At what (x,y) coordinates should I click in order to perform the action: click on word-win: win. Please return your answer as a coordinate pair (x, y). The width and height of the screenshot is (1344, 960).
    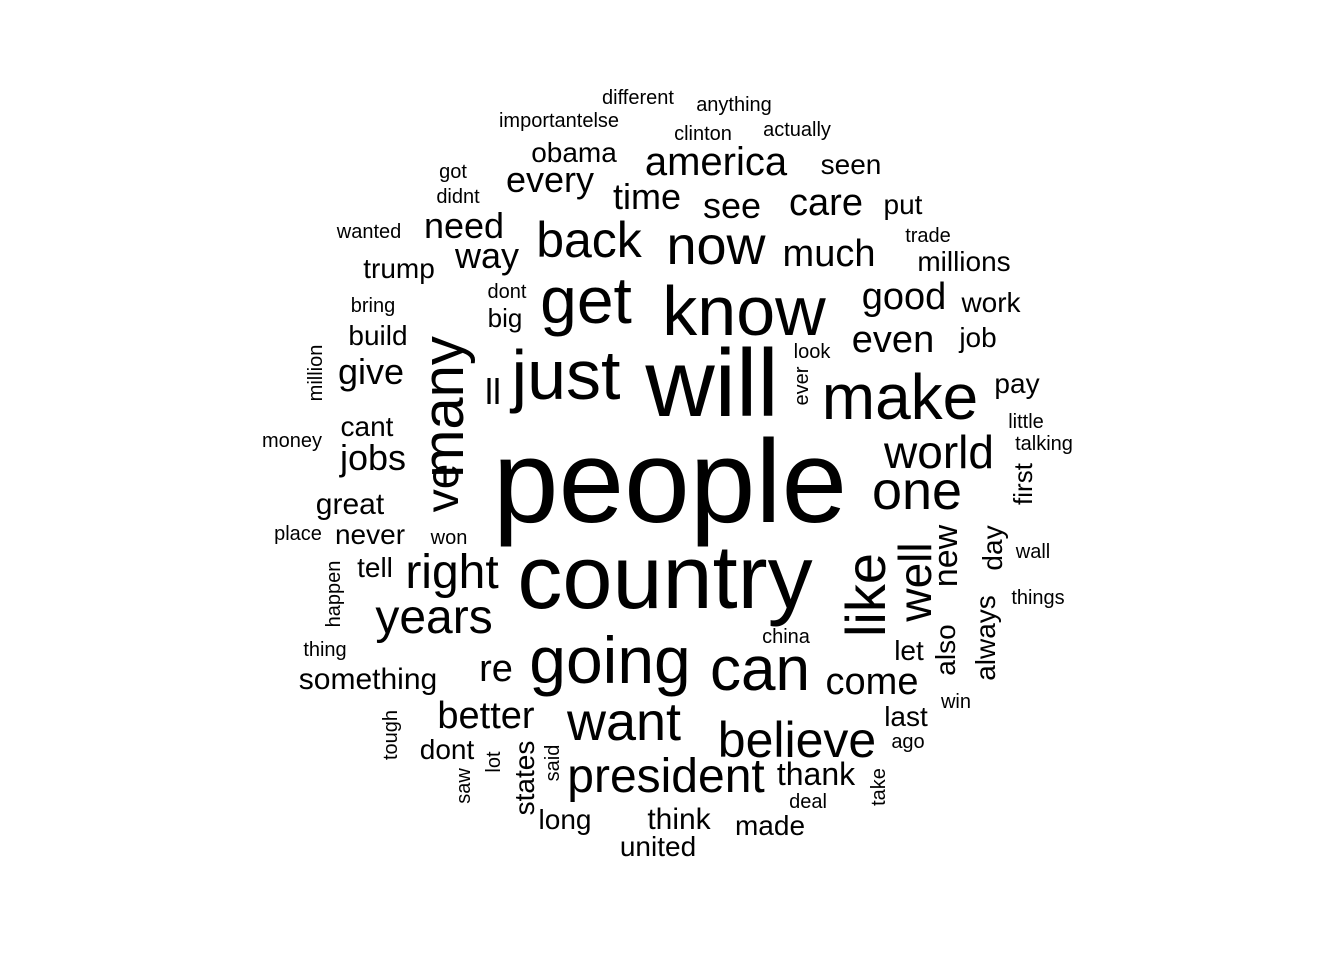
    Looking at the image, I should click on (956, 702).